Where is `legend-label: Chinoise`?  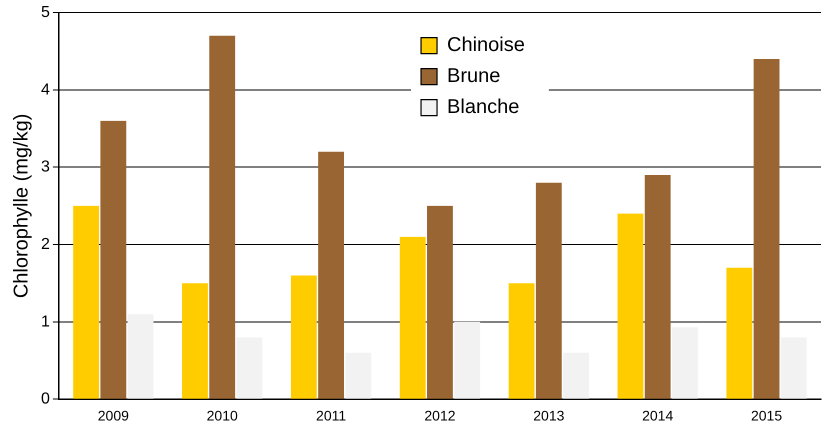 legend-label: Chinoise is located at coordinates (486, 45).